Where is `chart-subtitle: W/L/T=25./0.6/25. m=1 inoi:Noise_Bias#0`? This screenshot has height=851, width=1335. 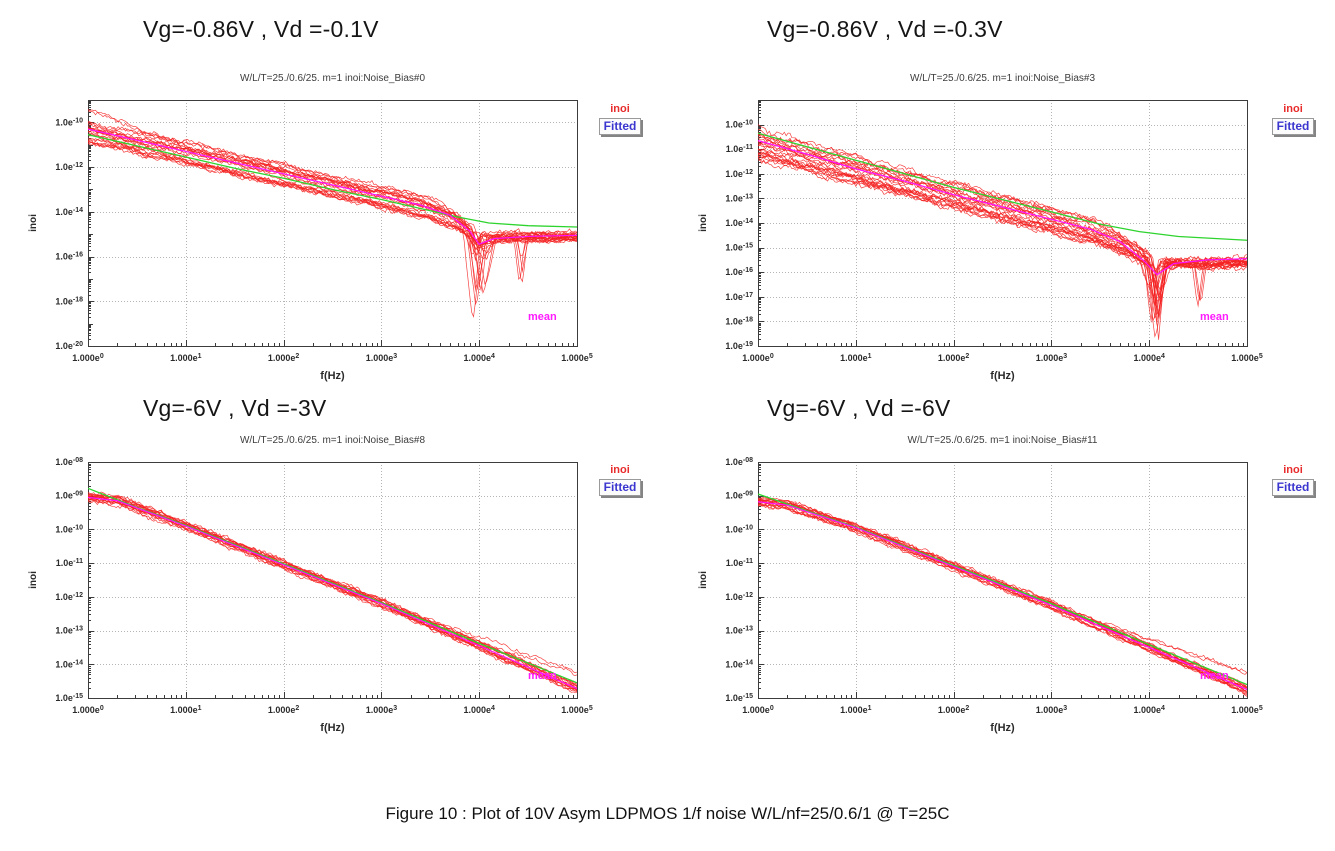
chart-subtitle: W/L/T=25./0.6/25. m=1 inoi:Noise_Bias#0 is located at coordinates (332, 78).